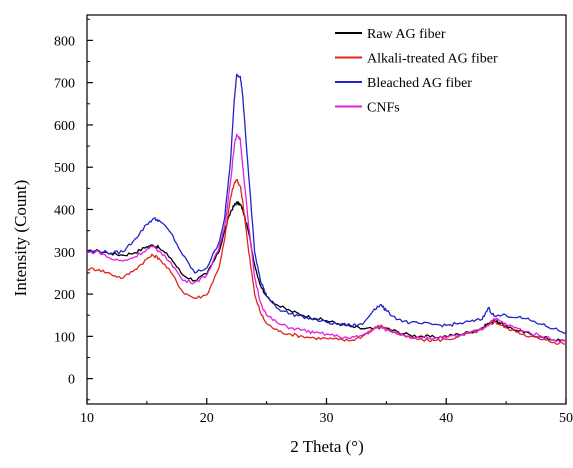 The height and width of the screenshot is (468, 573). Describe the element at coordinates (64, 41) in the screenshot. I see `y-tick-label: 800` at that location.